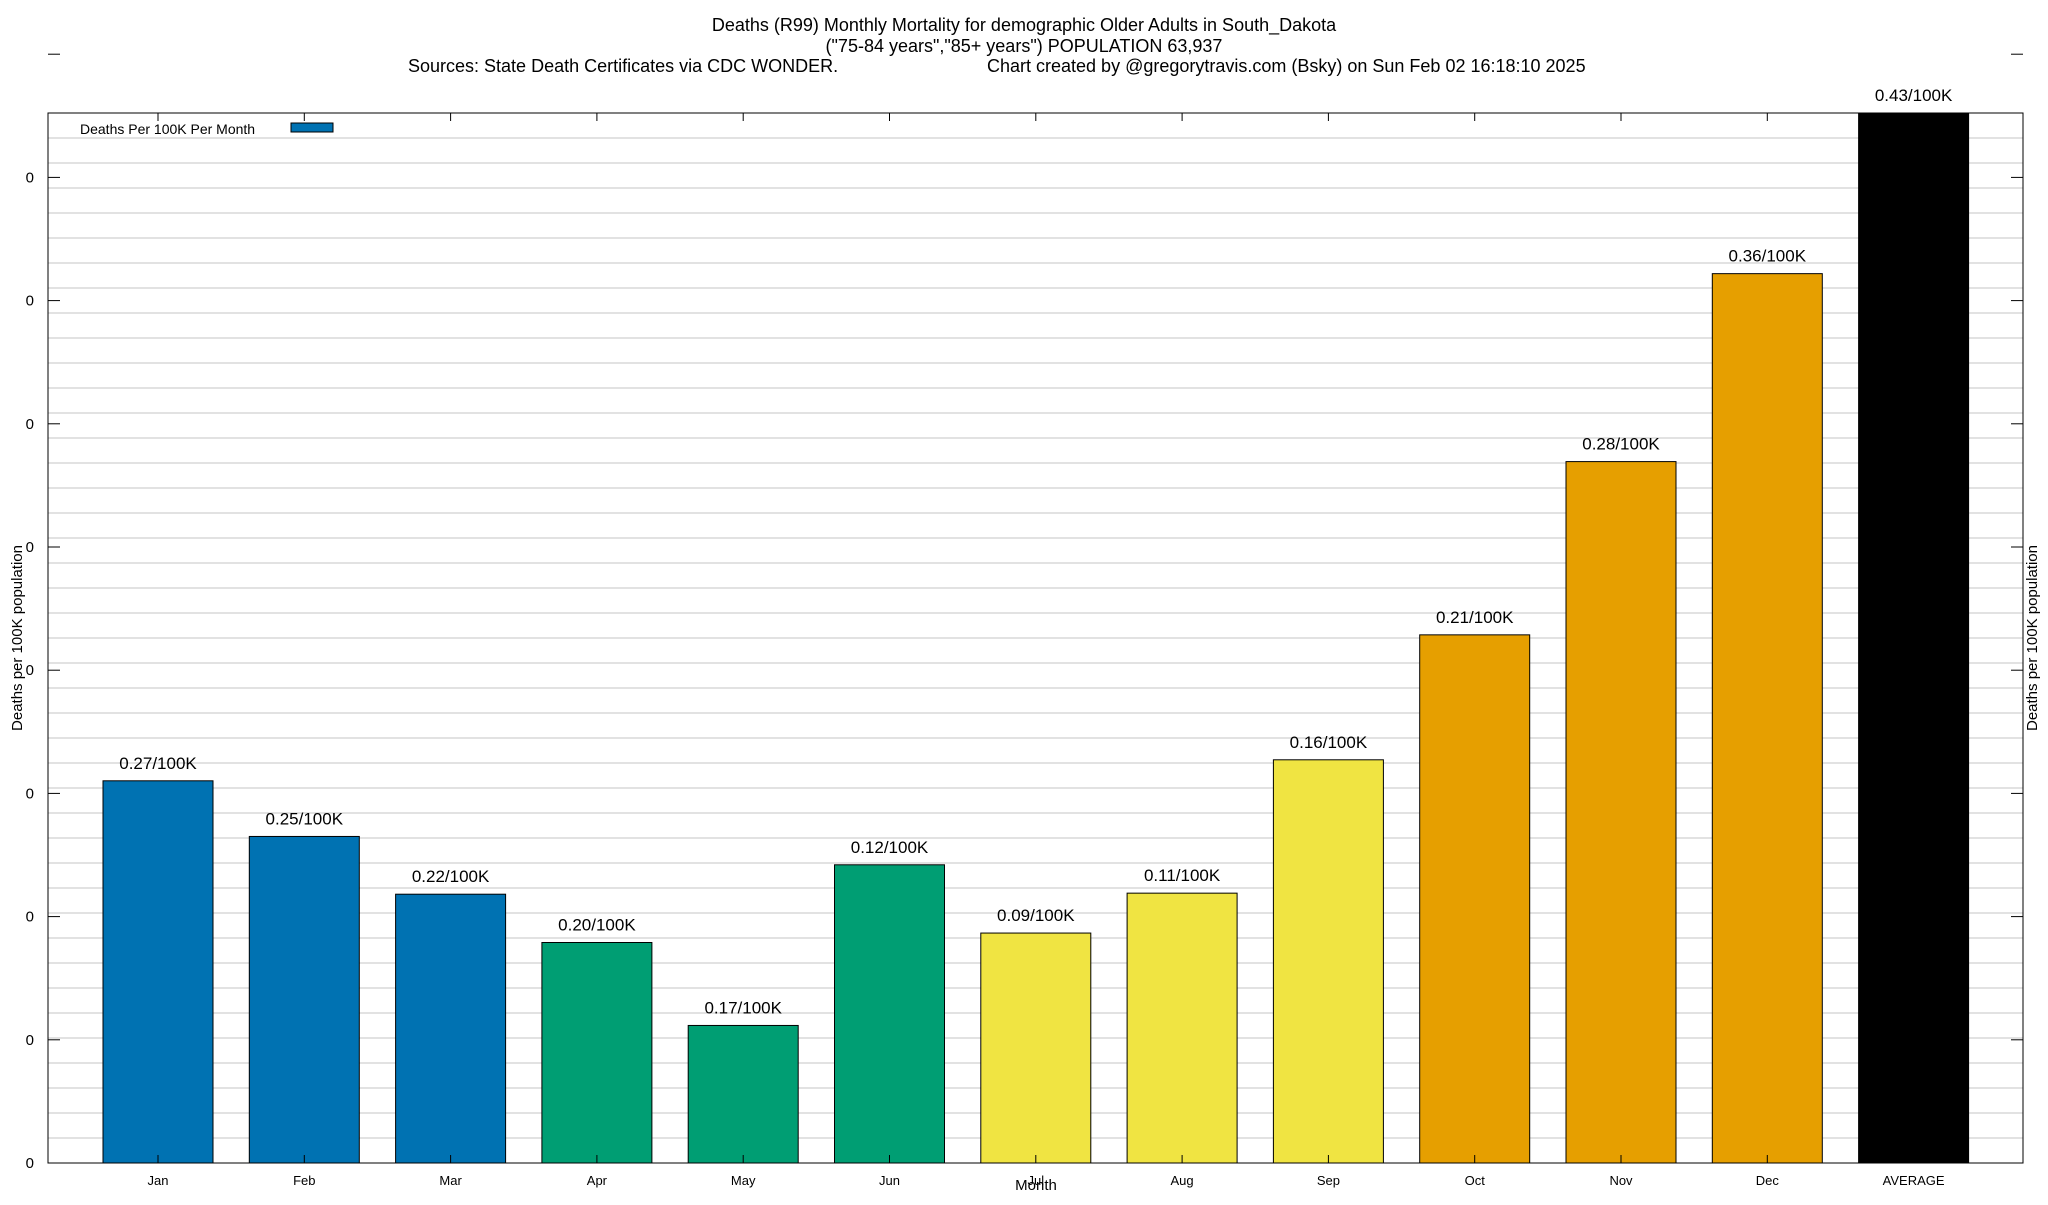 This screenshot has width=2048, height=1205. I want to click on bar-value-label: 0.09/100K, so click(1036, 915).